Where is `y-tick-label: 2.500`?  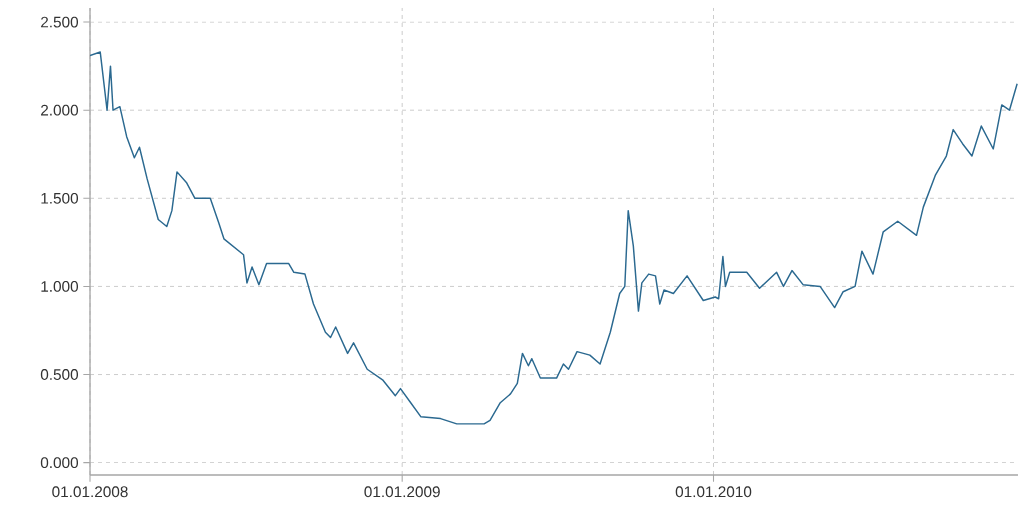
y-tick-label: 2.500 is located at coordinates (60, 22).